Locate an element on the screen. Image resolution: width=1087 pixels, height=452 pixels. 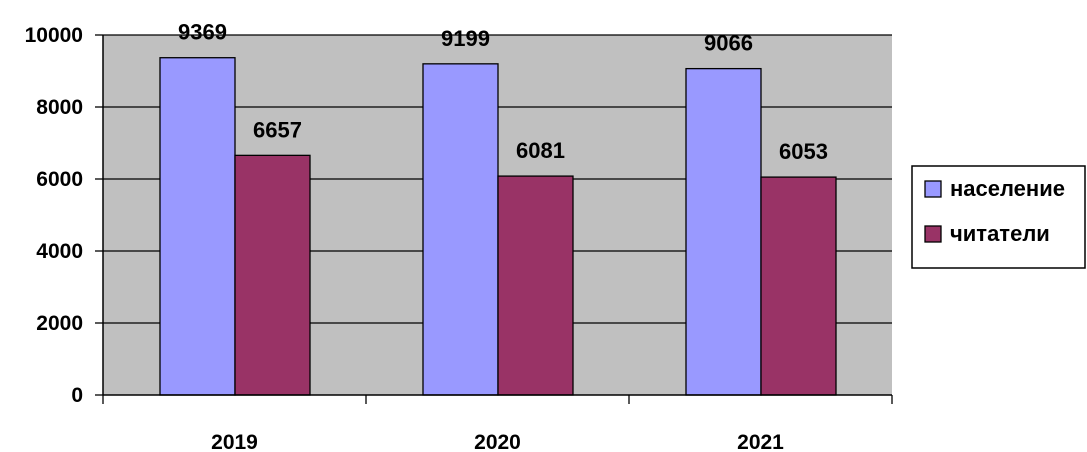
bar-1-2021 is located at coordinates (798, 286).